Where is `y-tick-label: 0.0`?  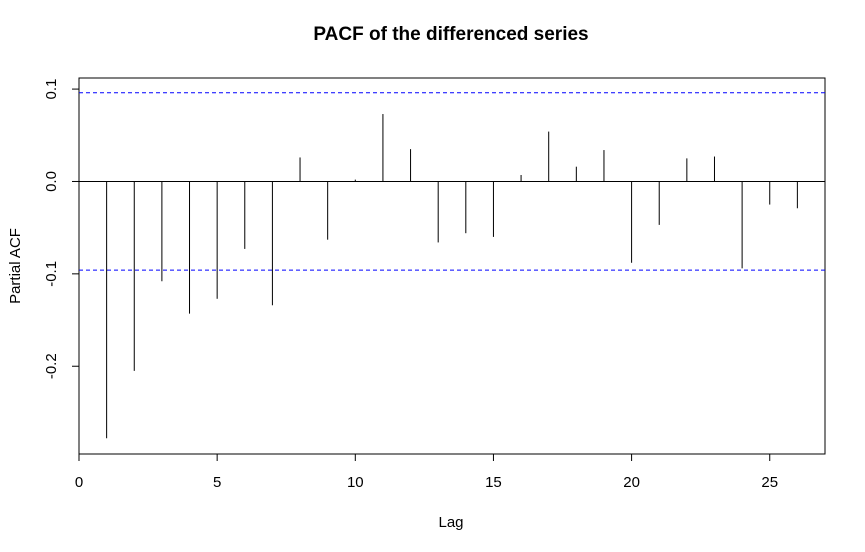
y-tick-label: 0.0 is located at coordinates (51, 181).